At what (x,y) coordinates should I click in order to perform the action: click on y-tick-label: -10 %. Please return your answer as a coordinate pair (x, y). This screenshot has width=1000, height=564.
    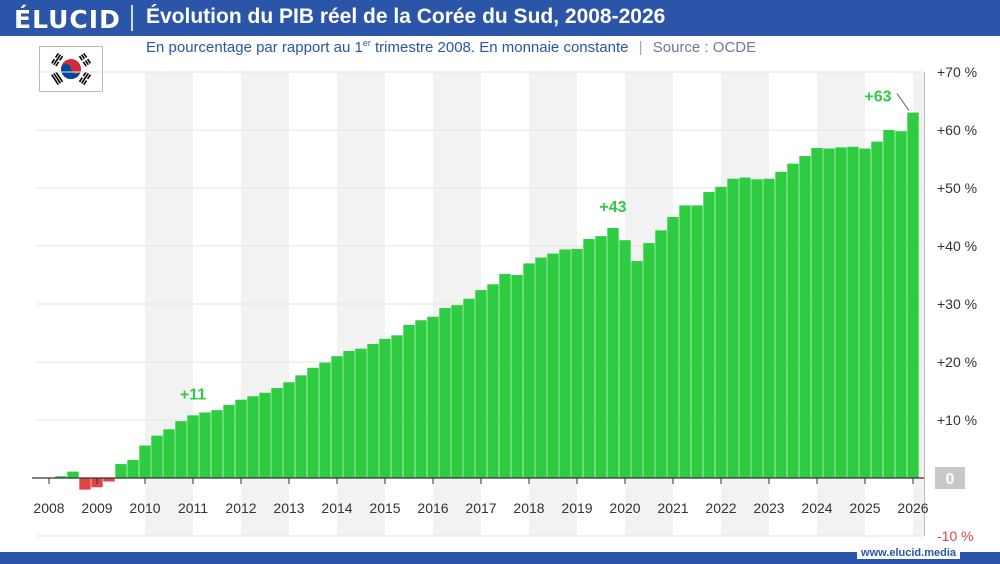
    Looking at the image, I should click on (955, 536).